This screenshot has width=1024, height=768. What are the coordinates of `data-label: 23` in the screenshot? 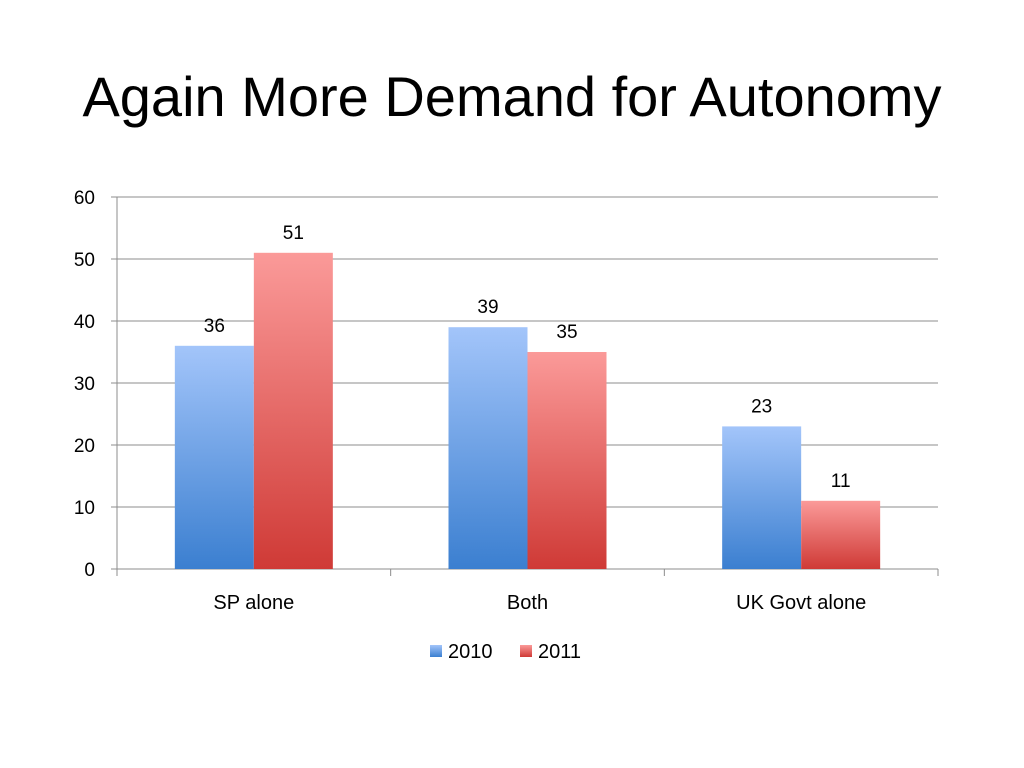 It's located at (761, 406).